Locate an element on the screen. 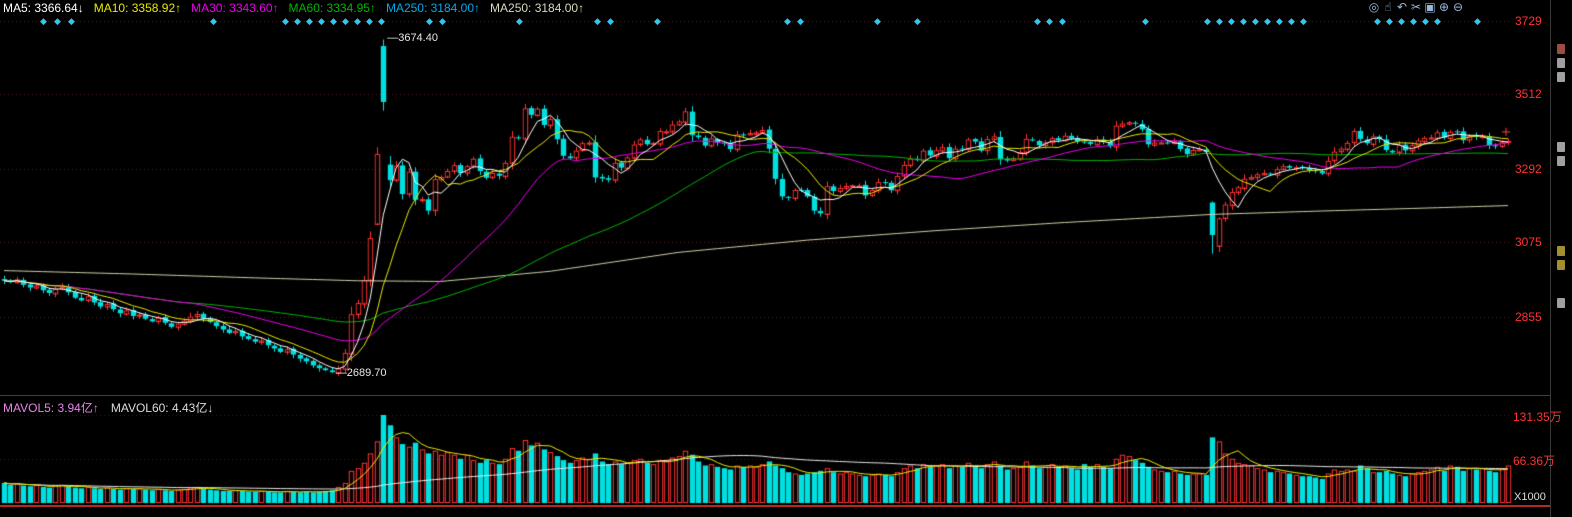 This screenshot has width=1572, height=517. price-axis-label: 2855 is located at coordinates (1528, 317).